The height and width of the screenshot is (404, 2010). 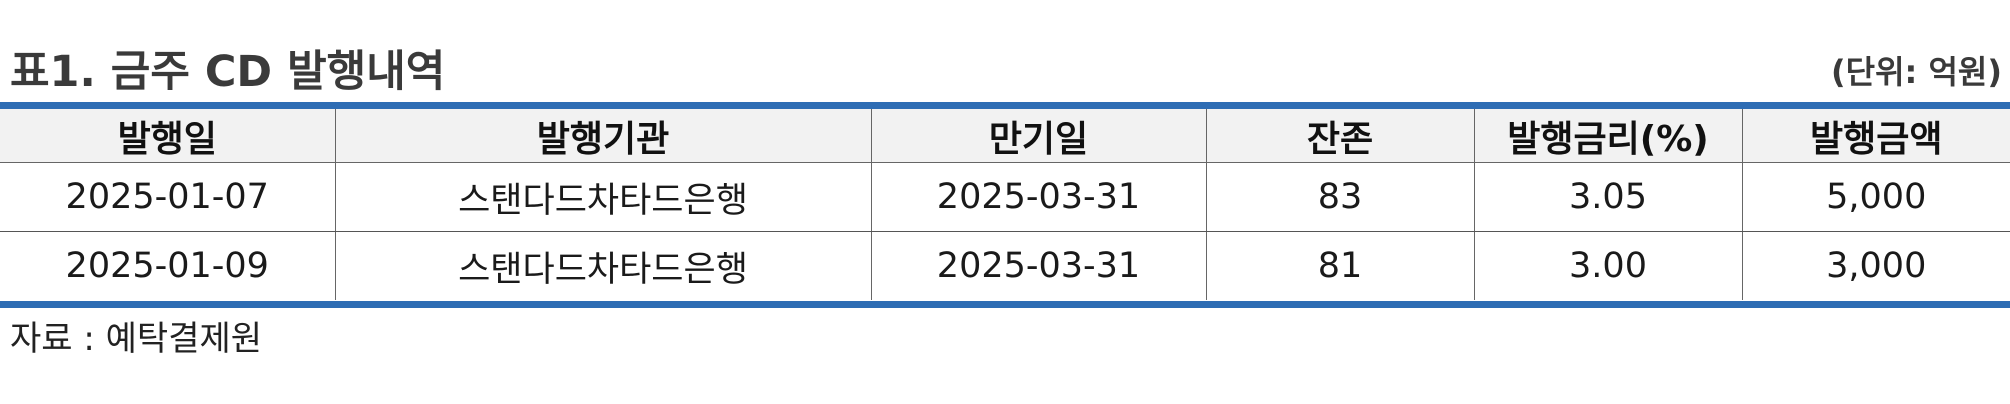 I want to click on header-issue-amount: 발행금액, so click(x=1875, y=136).